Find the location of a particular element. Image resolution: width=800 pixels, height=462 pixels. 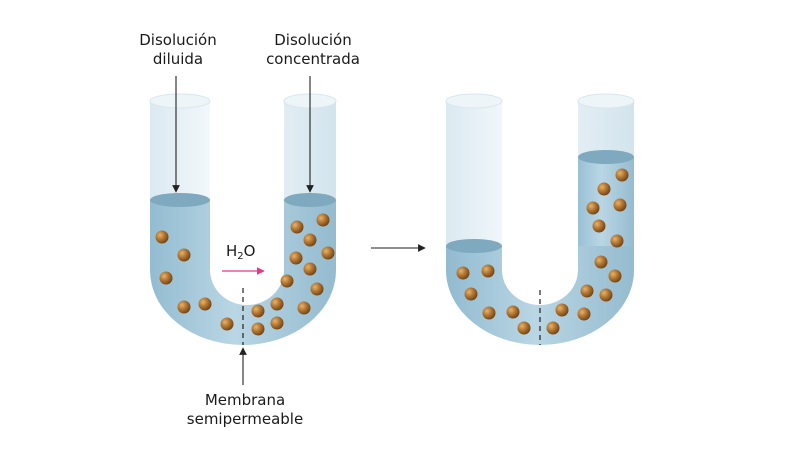

label-membrane-line1: Membrana is located at coordinates (245, 400).